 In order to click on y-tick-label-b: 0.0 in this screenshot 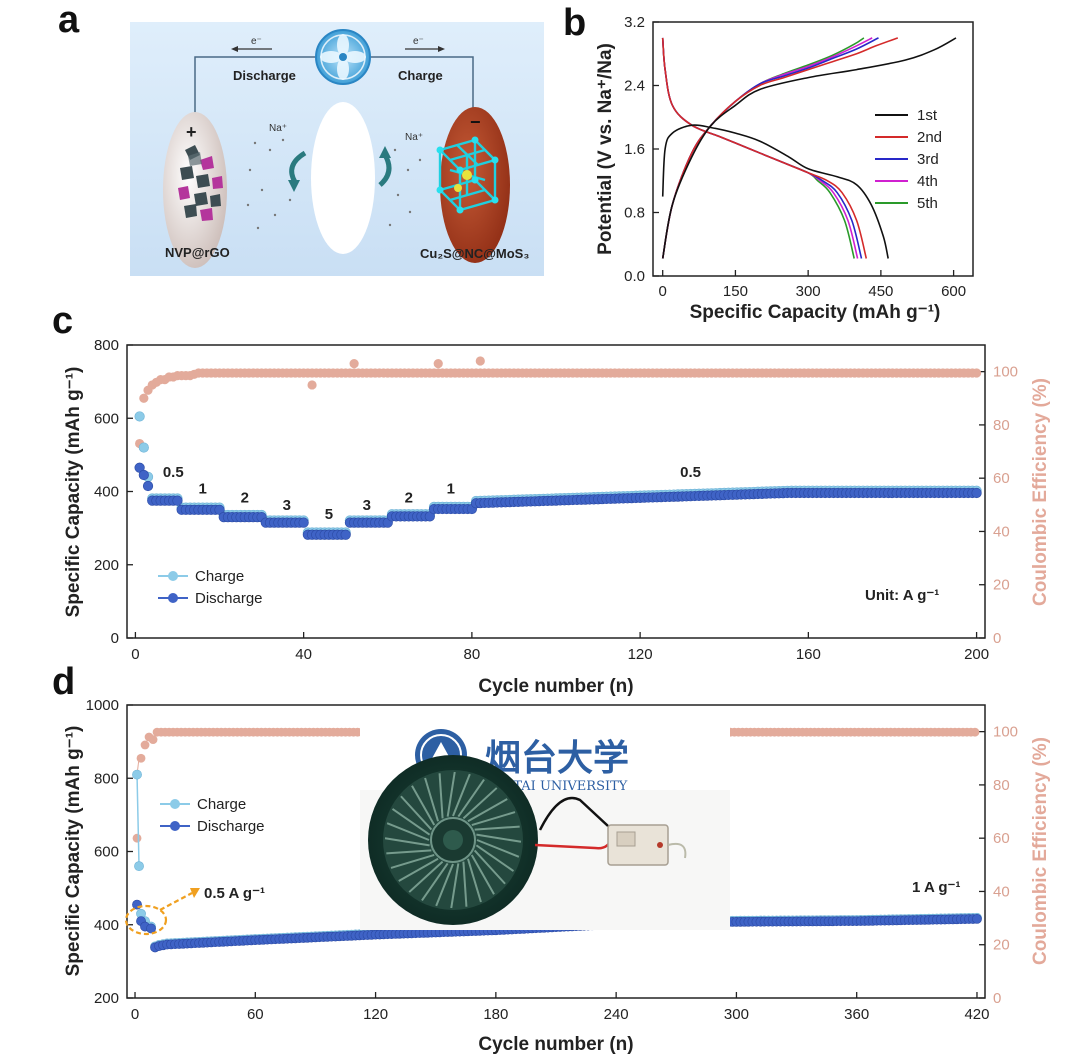, I will do `click(634, 276)`.